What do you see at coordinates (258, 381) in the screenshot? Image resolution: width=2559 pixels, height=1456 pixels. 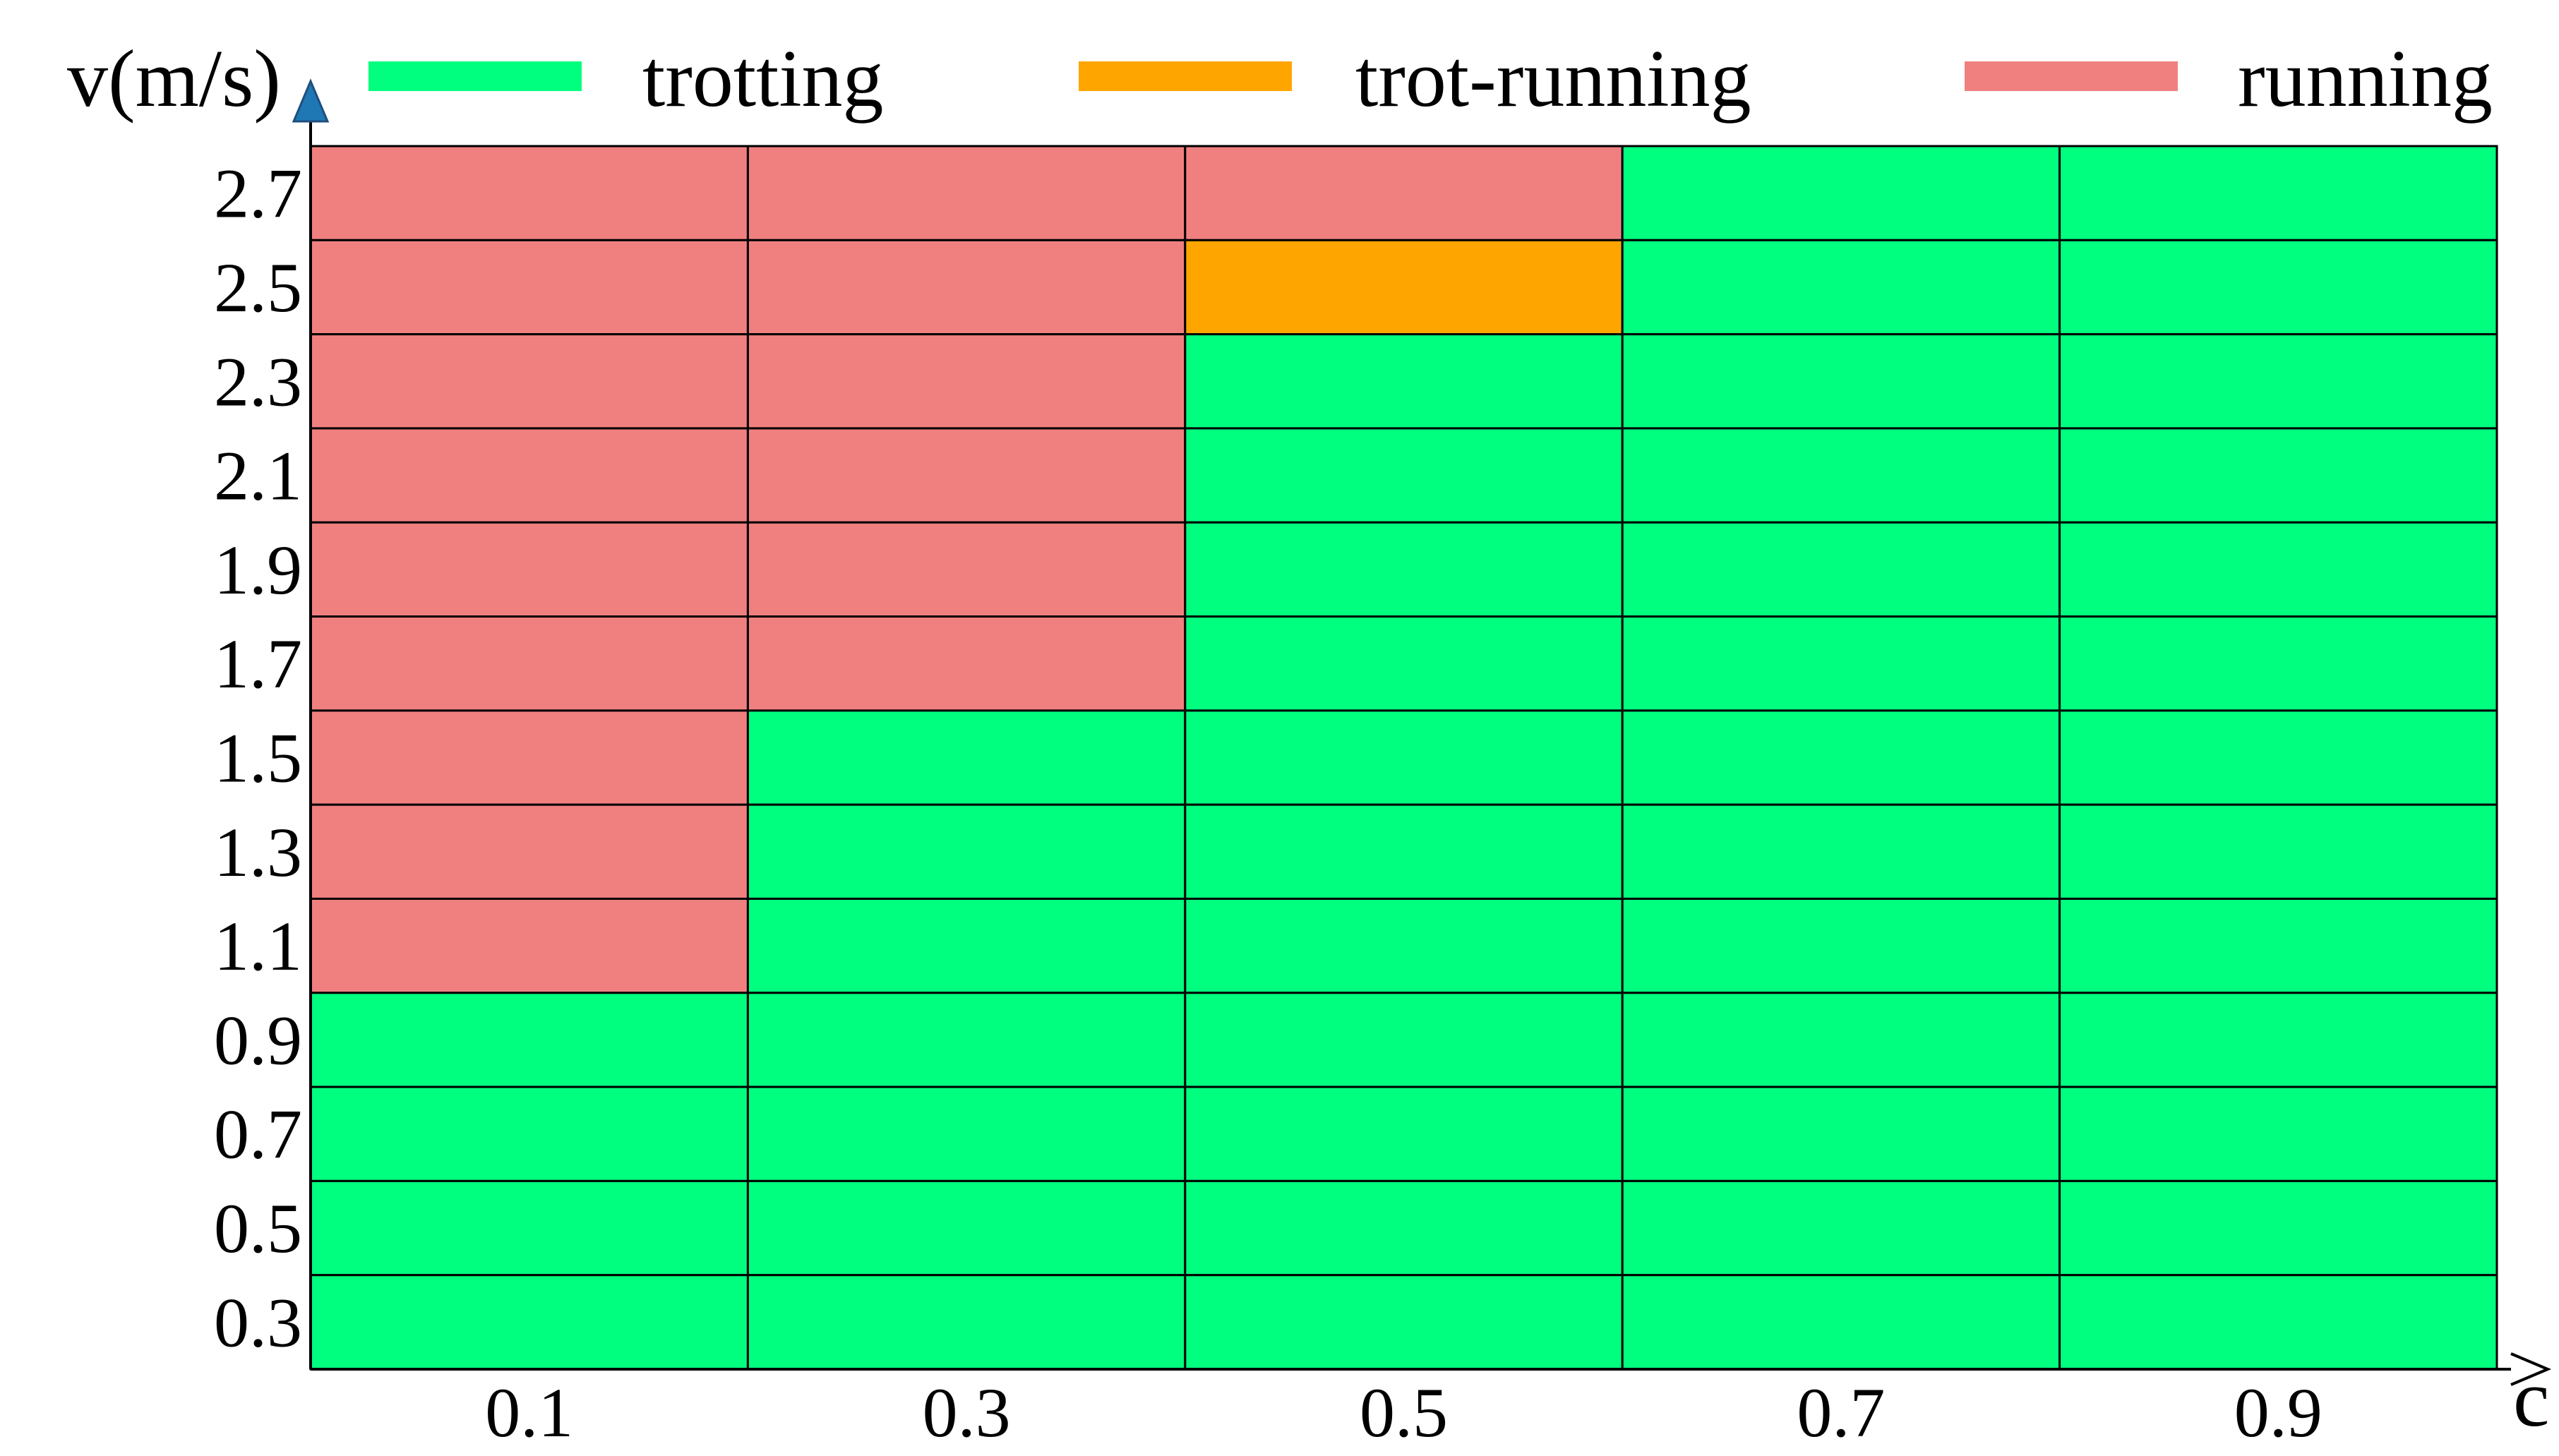 I see `y-tick-label: 2.3` at bounding box center [258, 381].